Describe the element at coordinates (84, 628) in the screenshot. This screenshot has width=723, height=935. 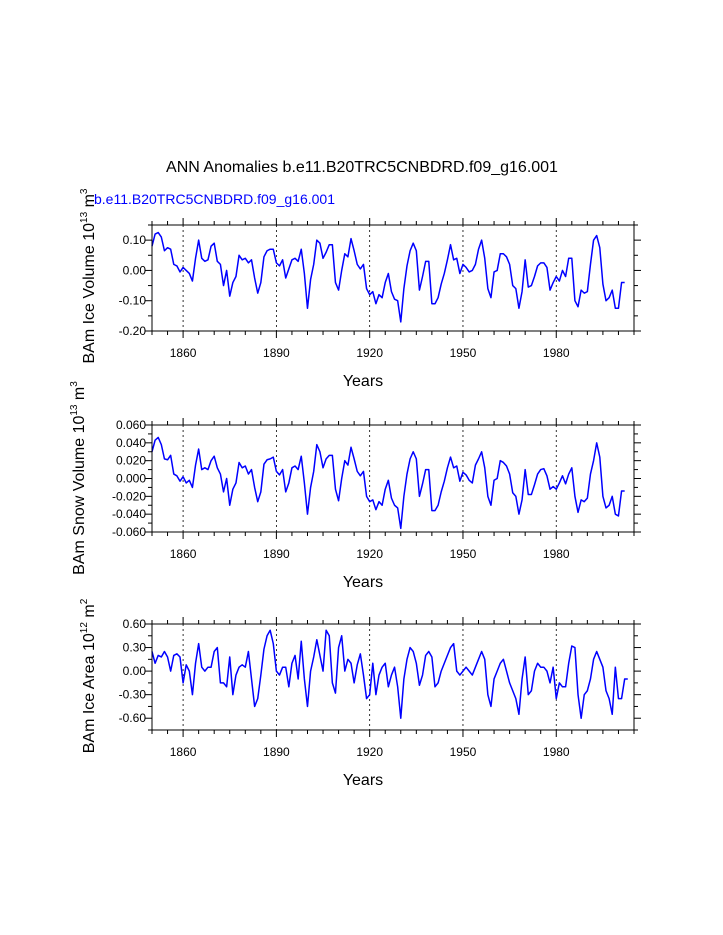
I see `y-axis-label-superscript: 12` at that location.